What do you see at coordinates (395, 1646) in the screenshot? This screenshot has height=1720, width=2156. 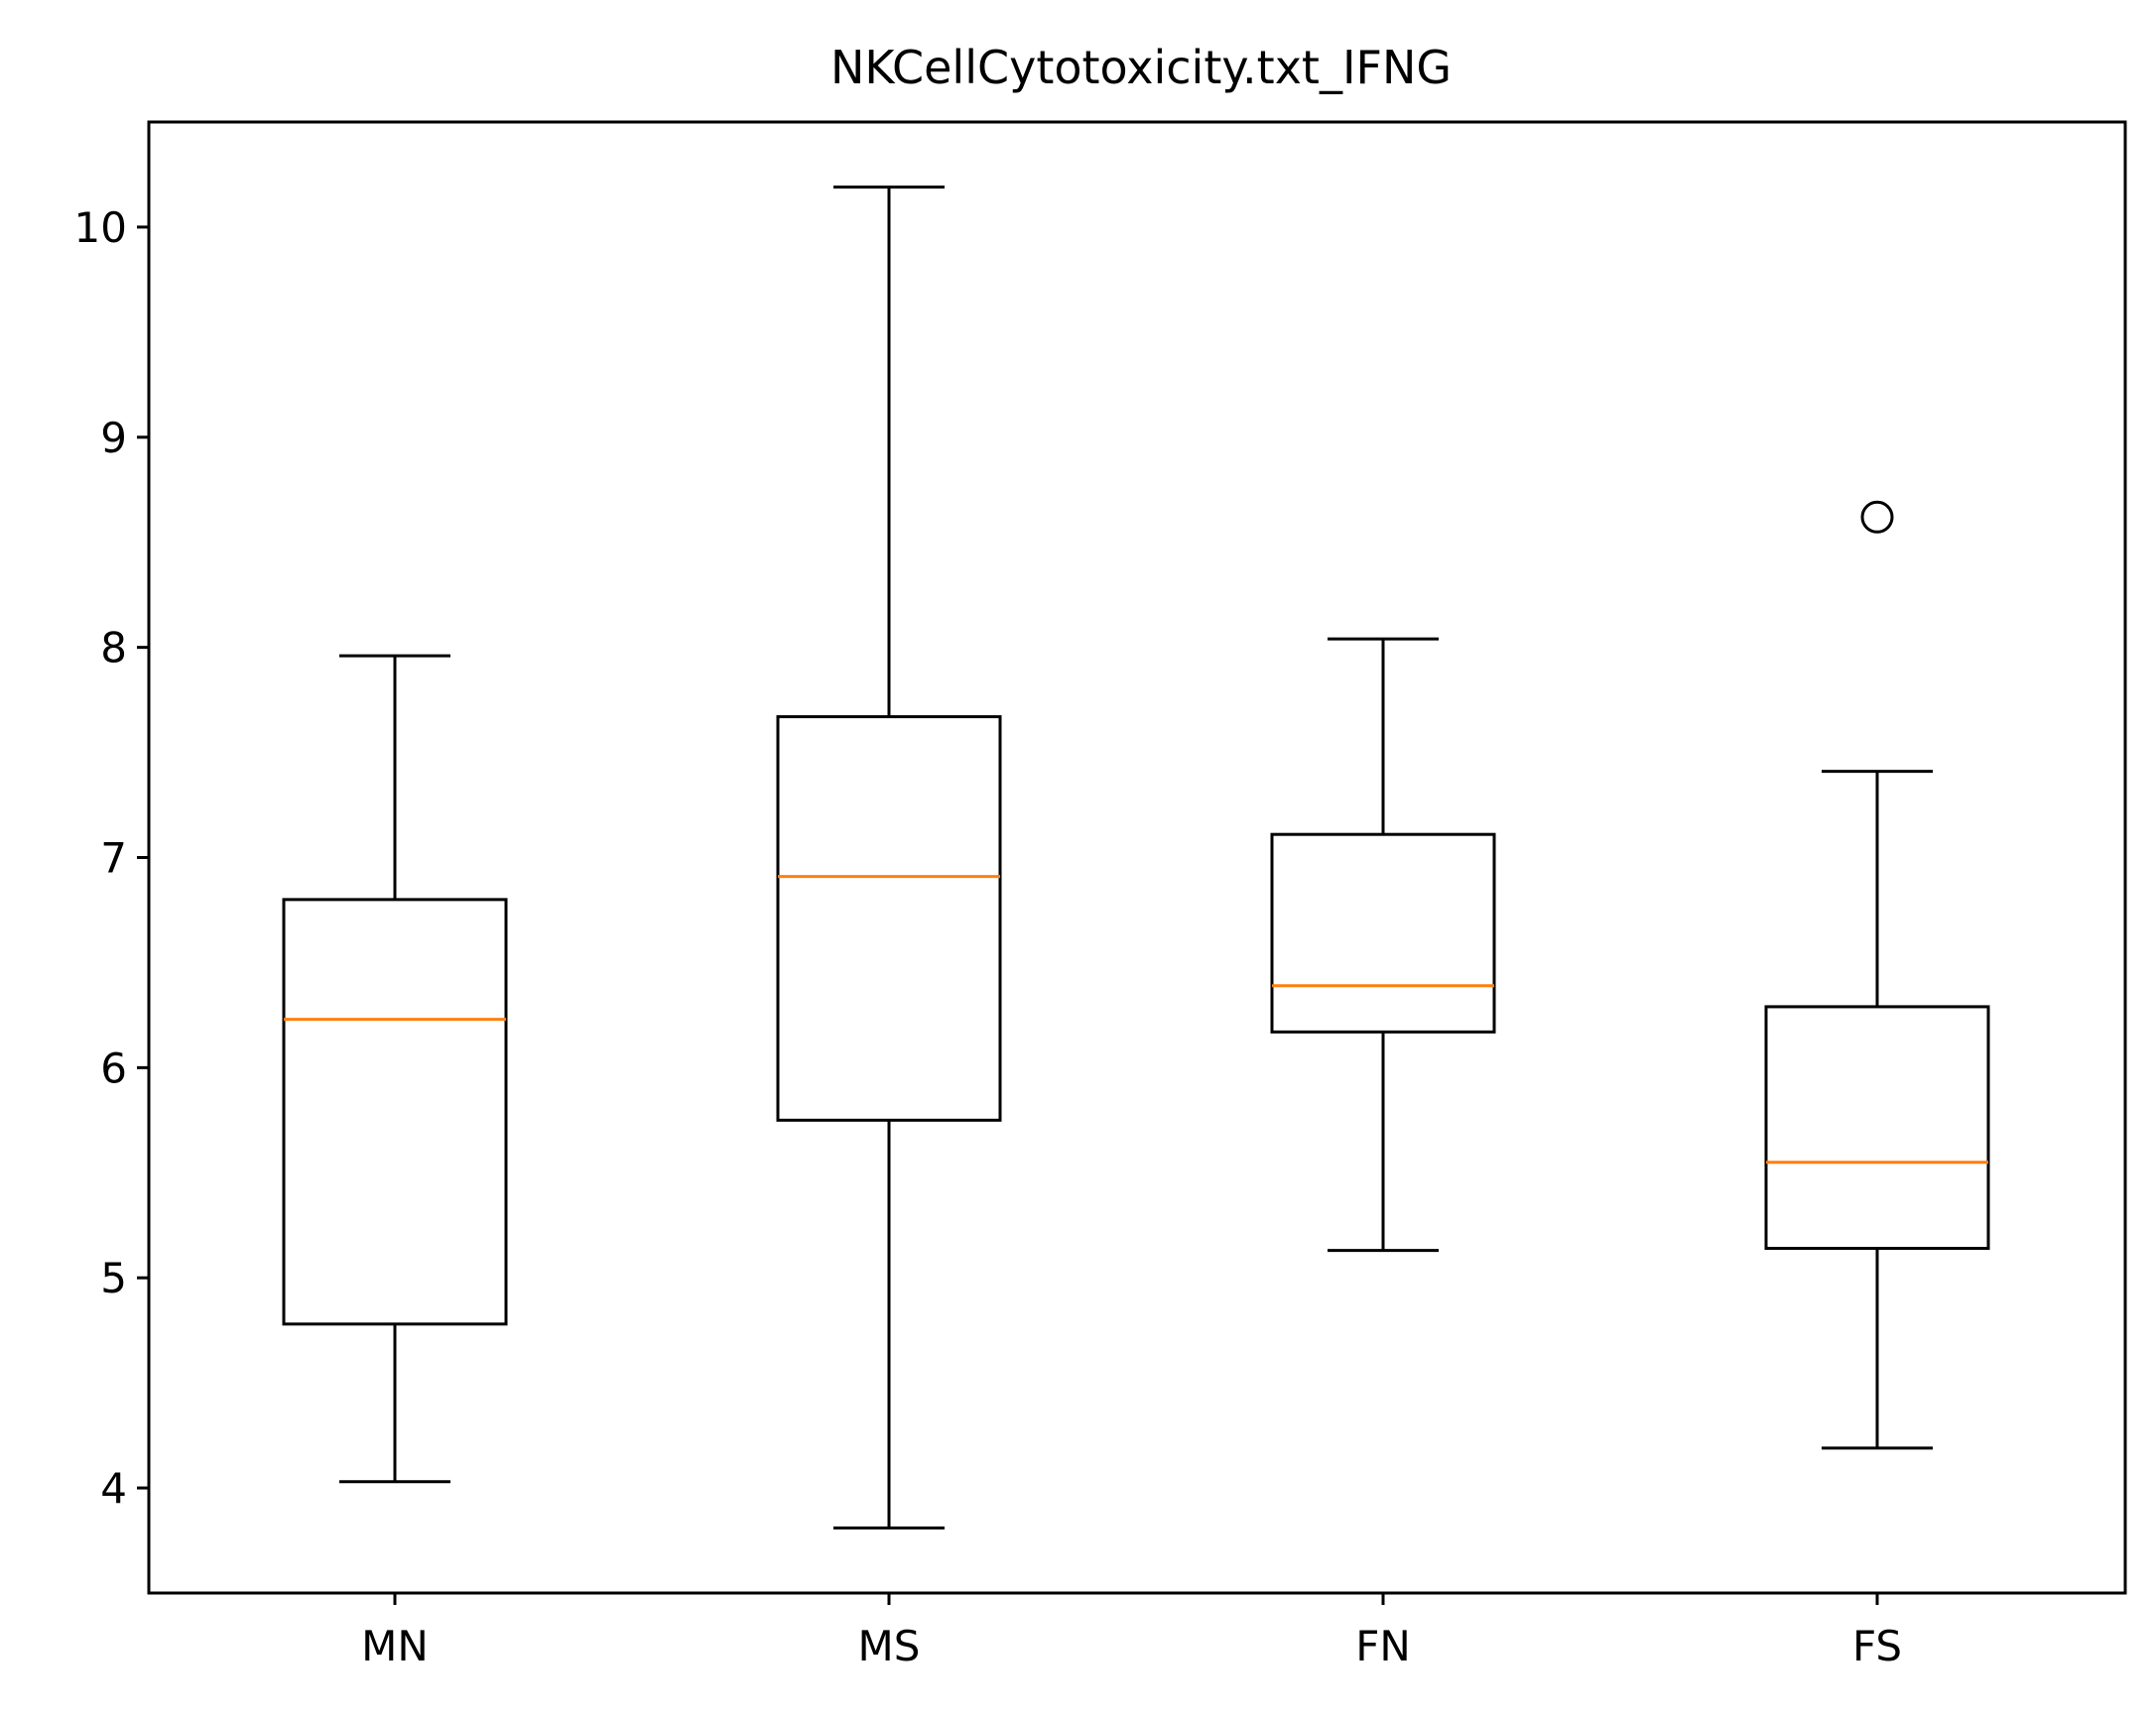 I see `x-tick-label: MN` at bounding box center [395, 1646].